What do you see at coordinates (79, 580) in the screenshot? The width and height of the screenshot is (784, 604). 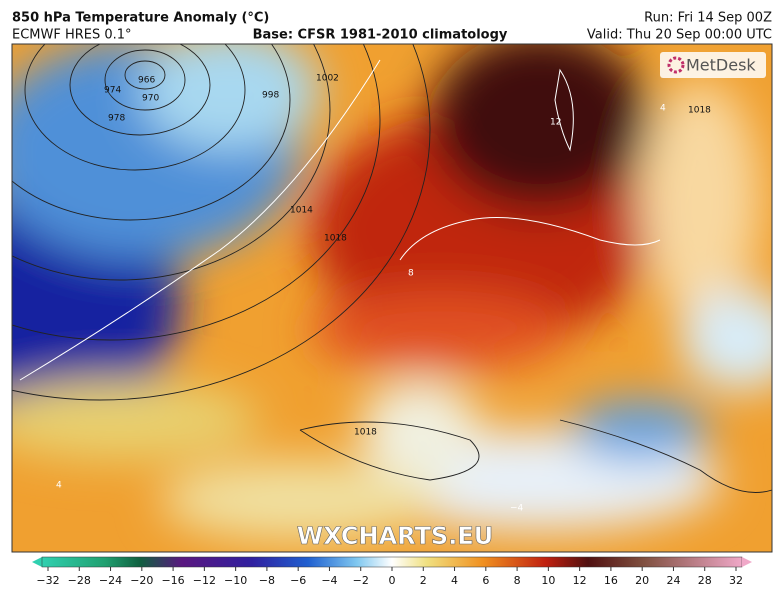 I see `colorbar-tick-label: −28` at bounding box center [79, 580].